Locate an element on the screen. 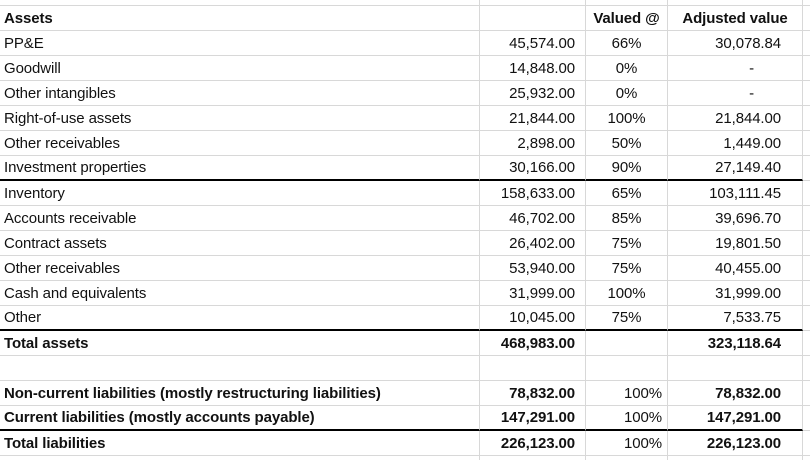 This screenshot has height=460, width=810. cell-adjusted-value: 78,832.00 is located at coordinates (735, 393).